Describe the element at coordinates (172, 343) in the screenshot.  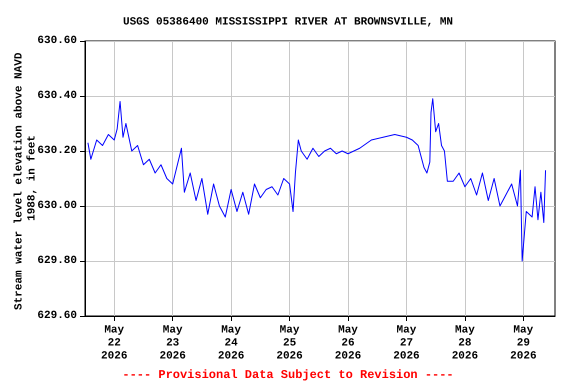
I see `x-tick-label: May 23 2026` at that location.